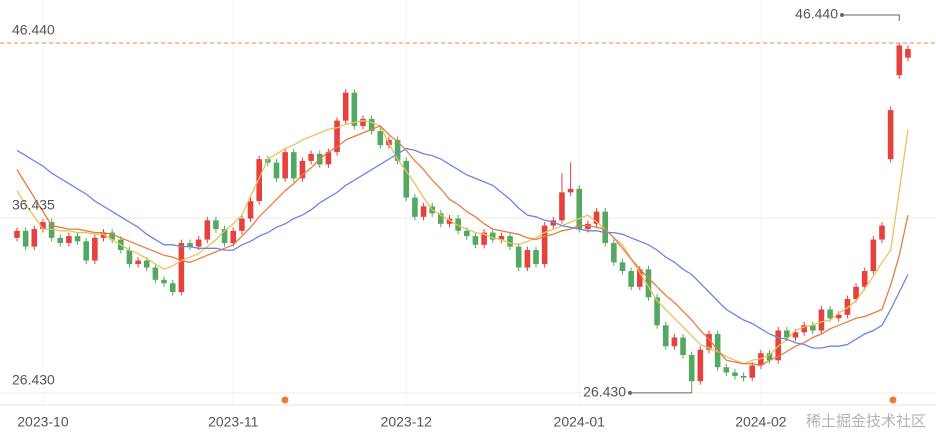  I want to click on x-tick-label: 2024-02, so click(761, 422).